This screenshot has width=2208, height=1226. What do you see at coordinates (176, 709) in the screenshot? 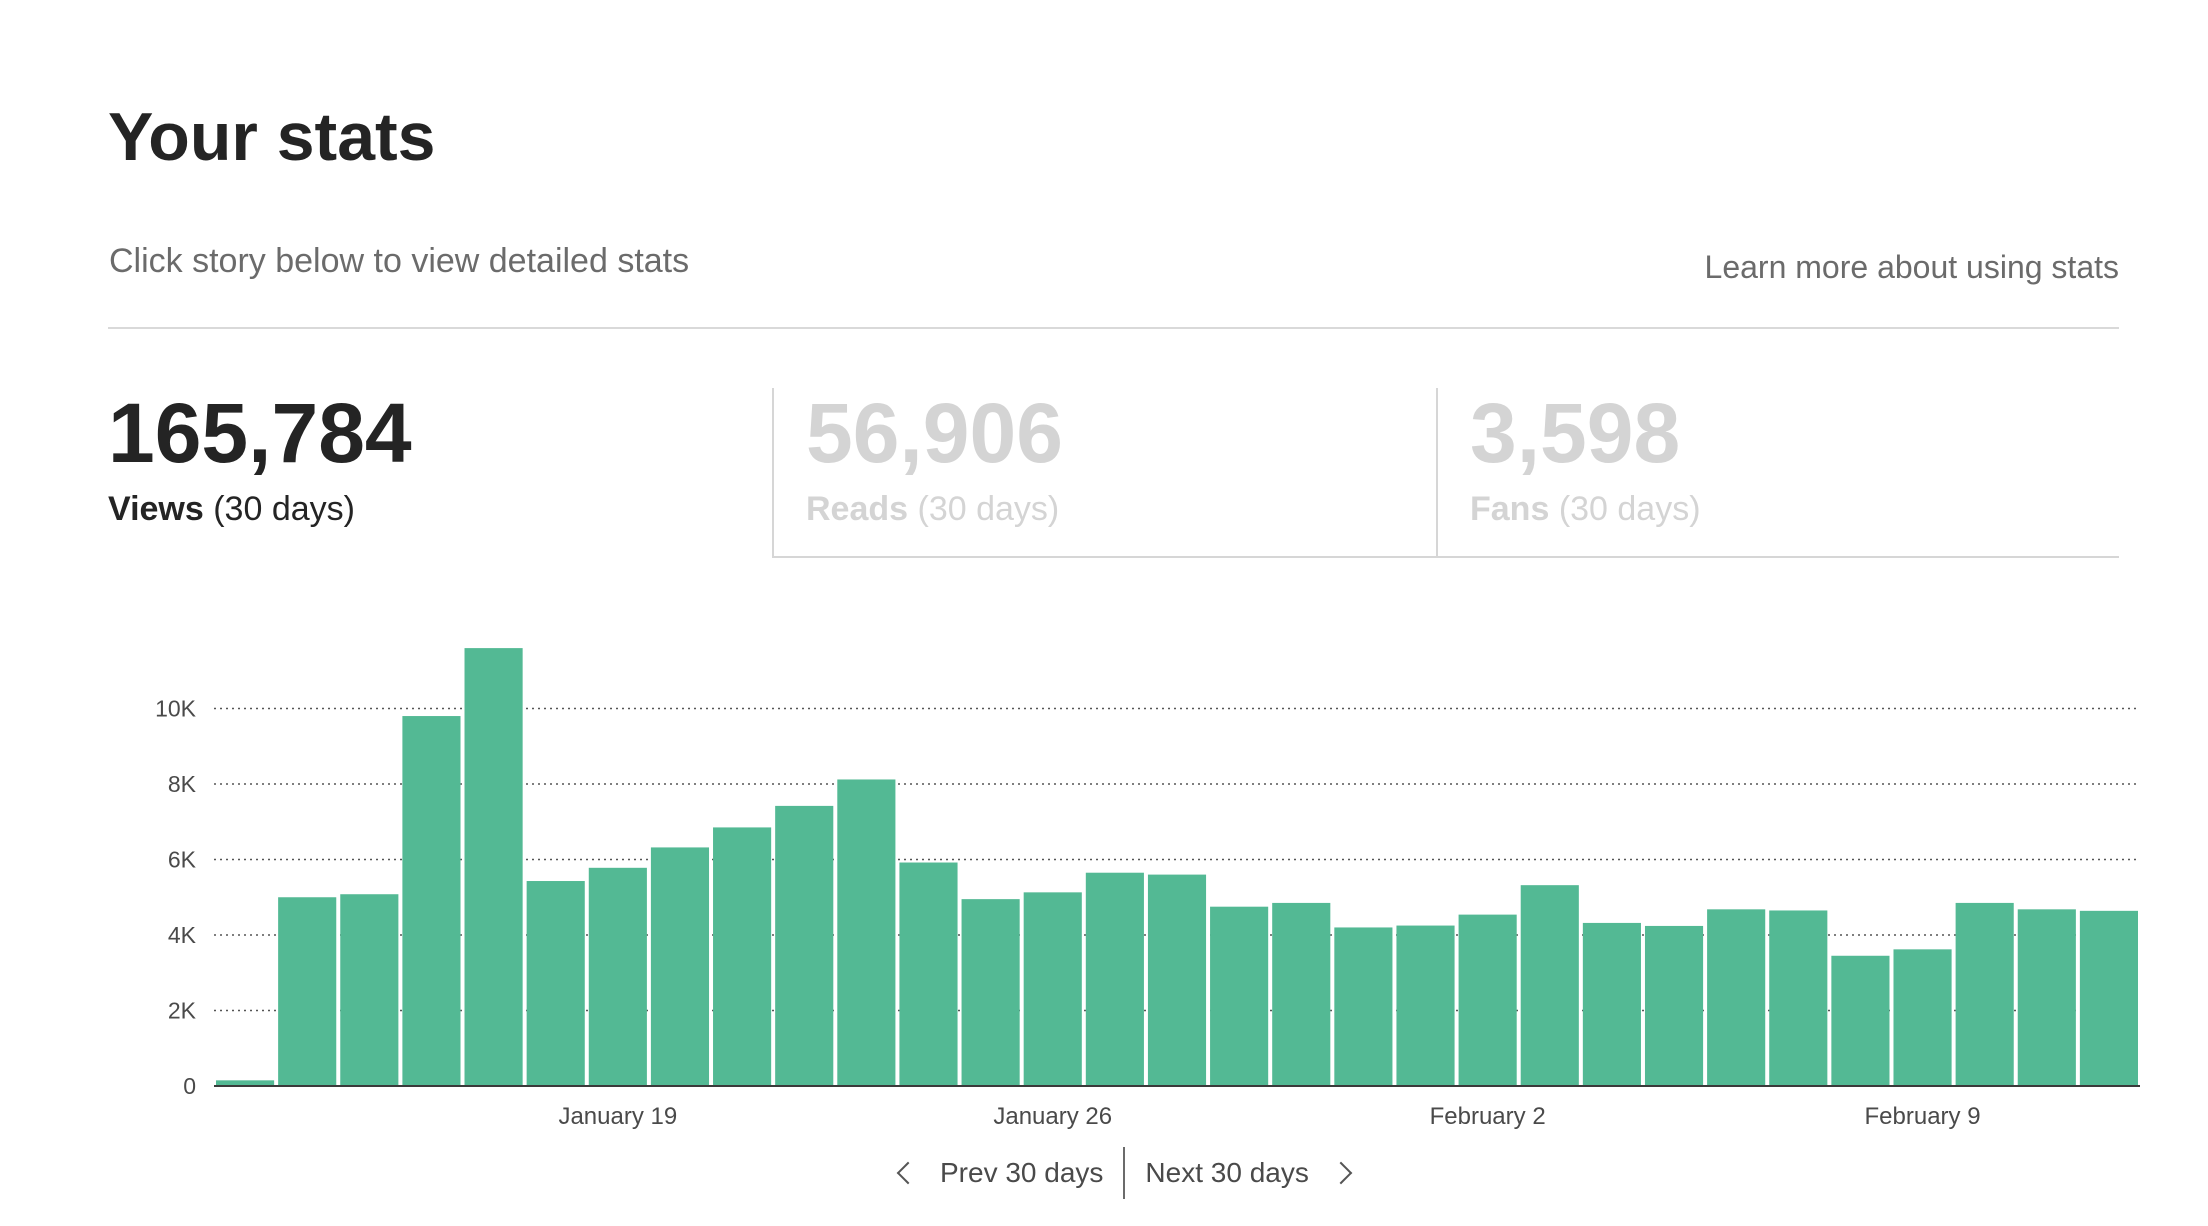
I see `y-tick-label: 10K` at bounding box center [176, 709].